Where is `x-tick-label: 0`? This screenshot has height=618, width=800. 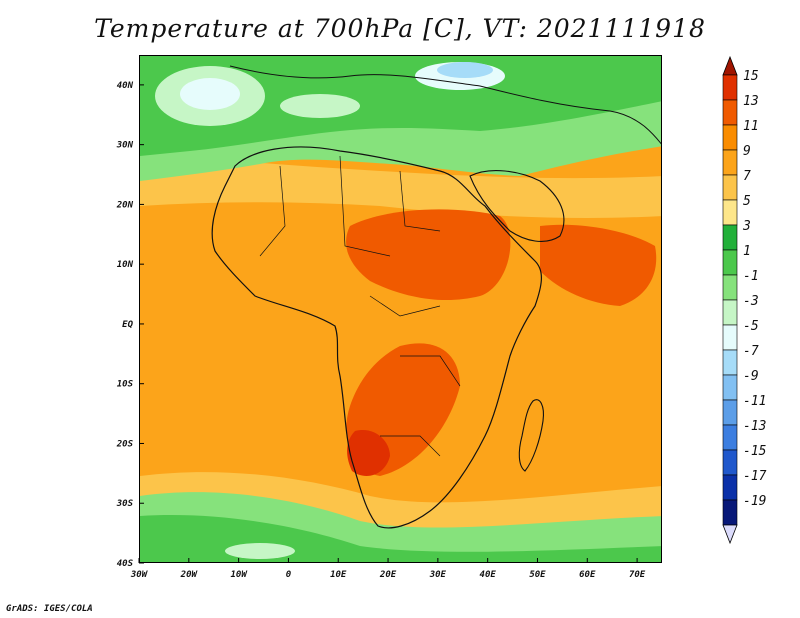 x-tick-label: 0 is located at coordinates (289, 575).